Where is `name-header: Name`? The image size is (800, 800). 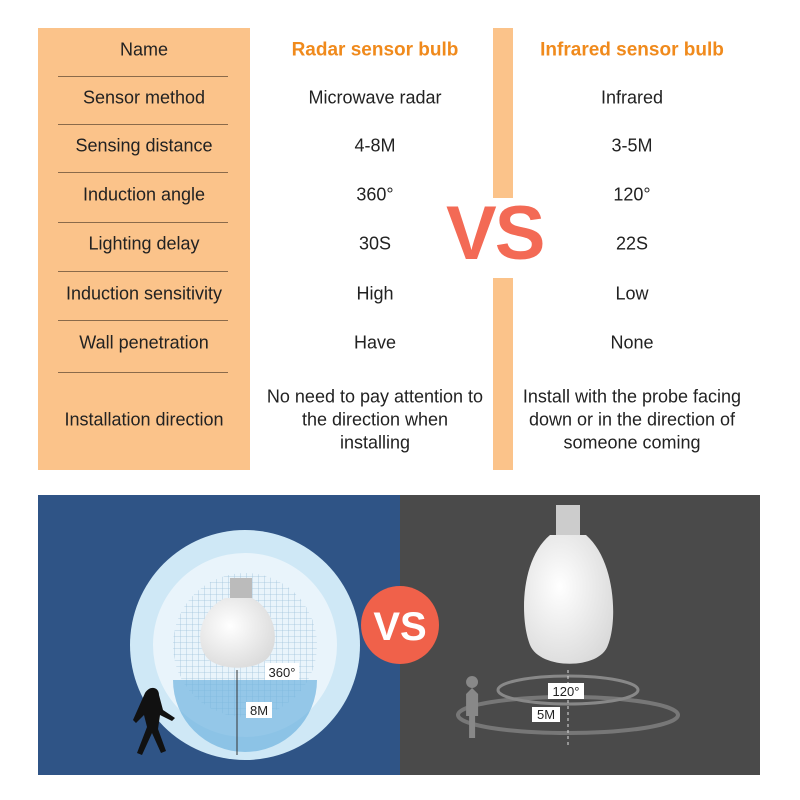 name-header: Name is located at coordinates (143, 49).